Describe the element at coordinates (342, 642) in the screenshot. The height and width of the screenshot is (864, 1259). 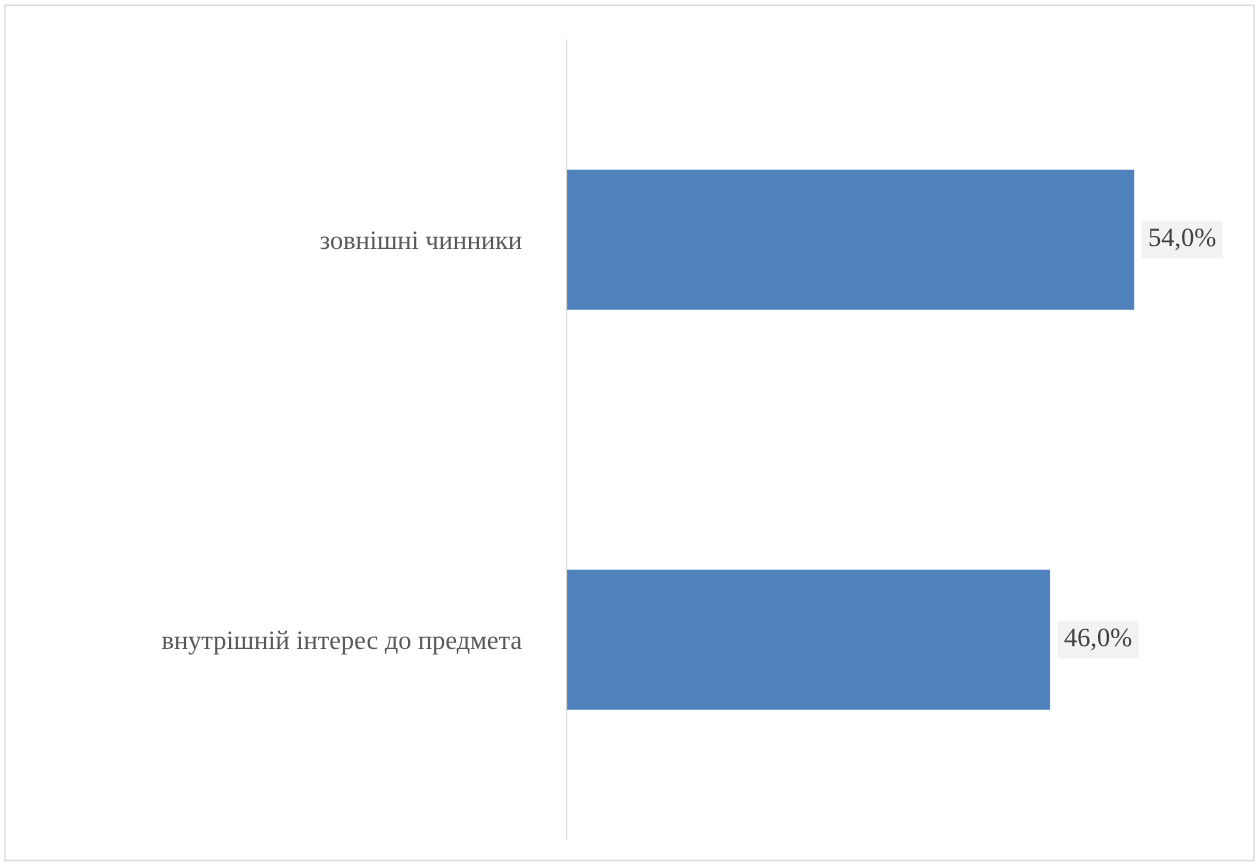
I see `y-tick-label: внутрішній інтерес до предмета` at that location.